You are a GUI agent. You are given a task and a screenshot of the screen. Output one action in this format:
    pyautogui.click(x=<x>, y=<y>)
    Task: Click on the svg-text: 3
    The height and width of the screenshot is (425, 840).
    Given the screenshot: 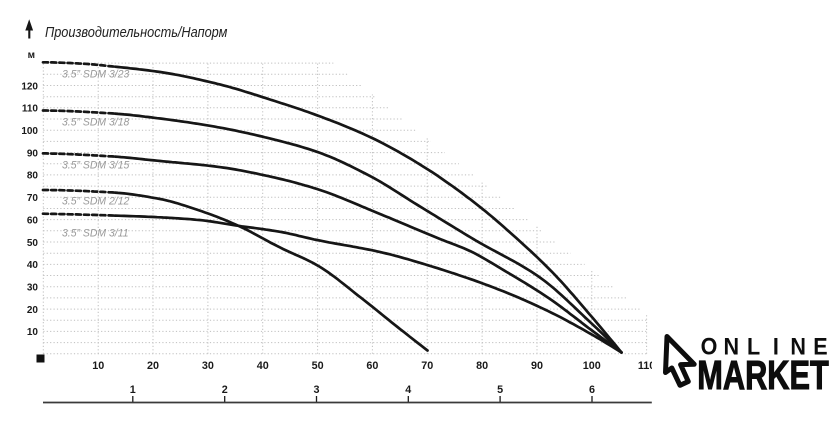 What is the action you would take?
    pyautogui.click(x=316, y=390)
    